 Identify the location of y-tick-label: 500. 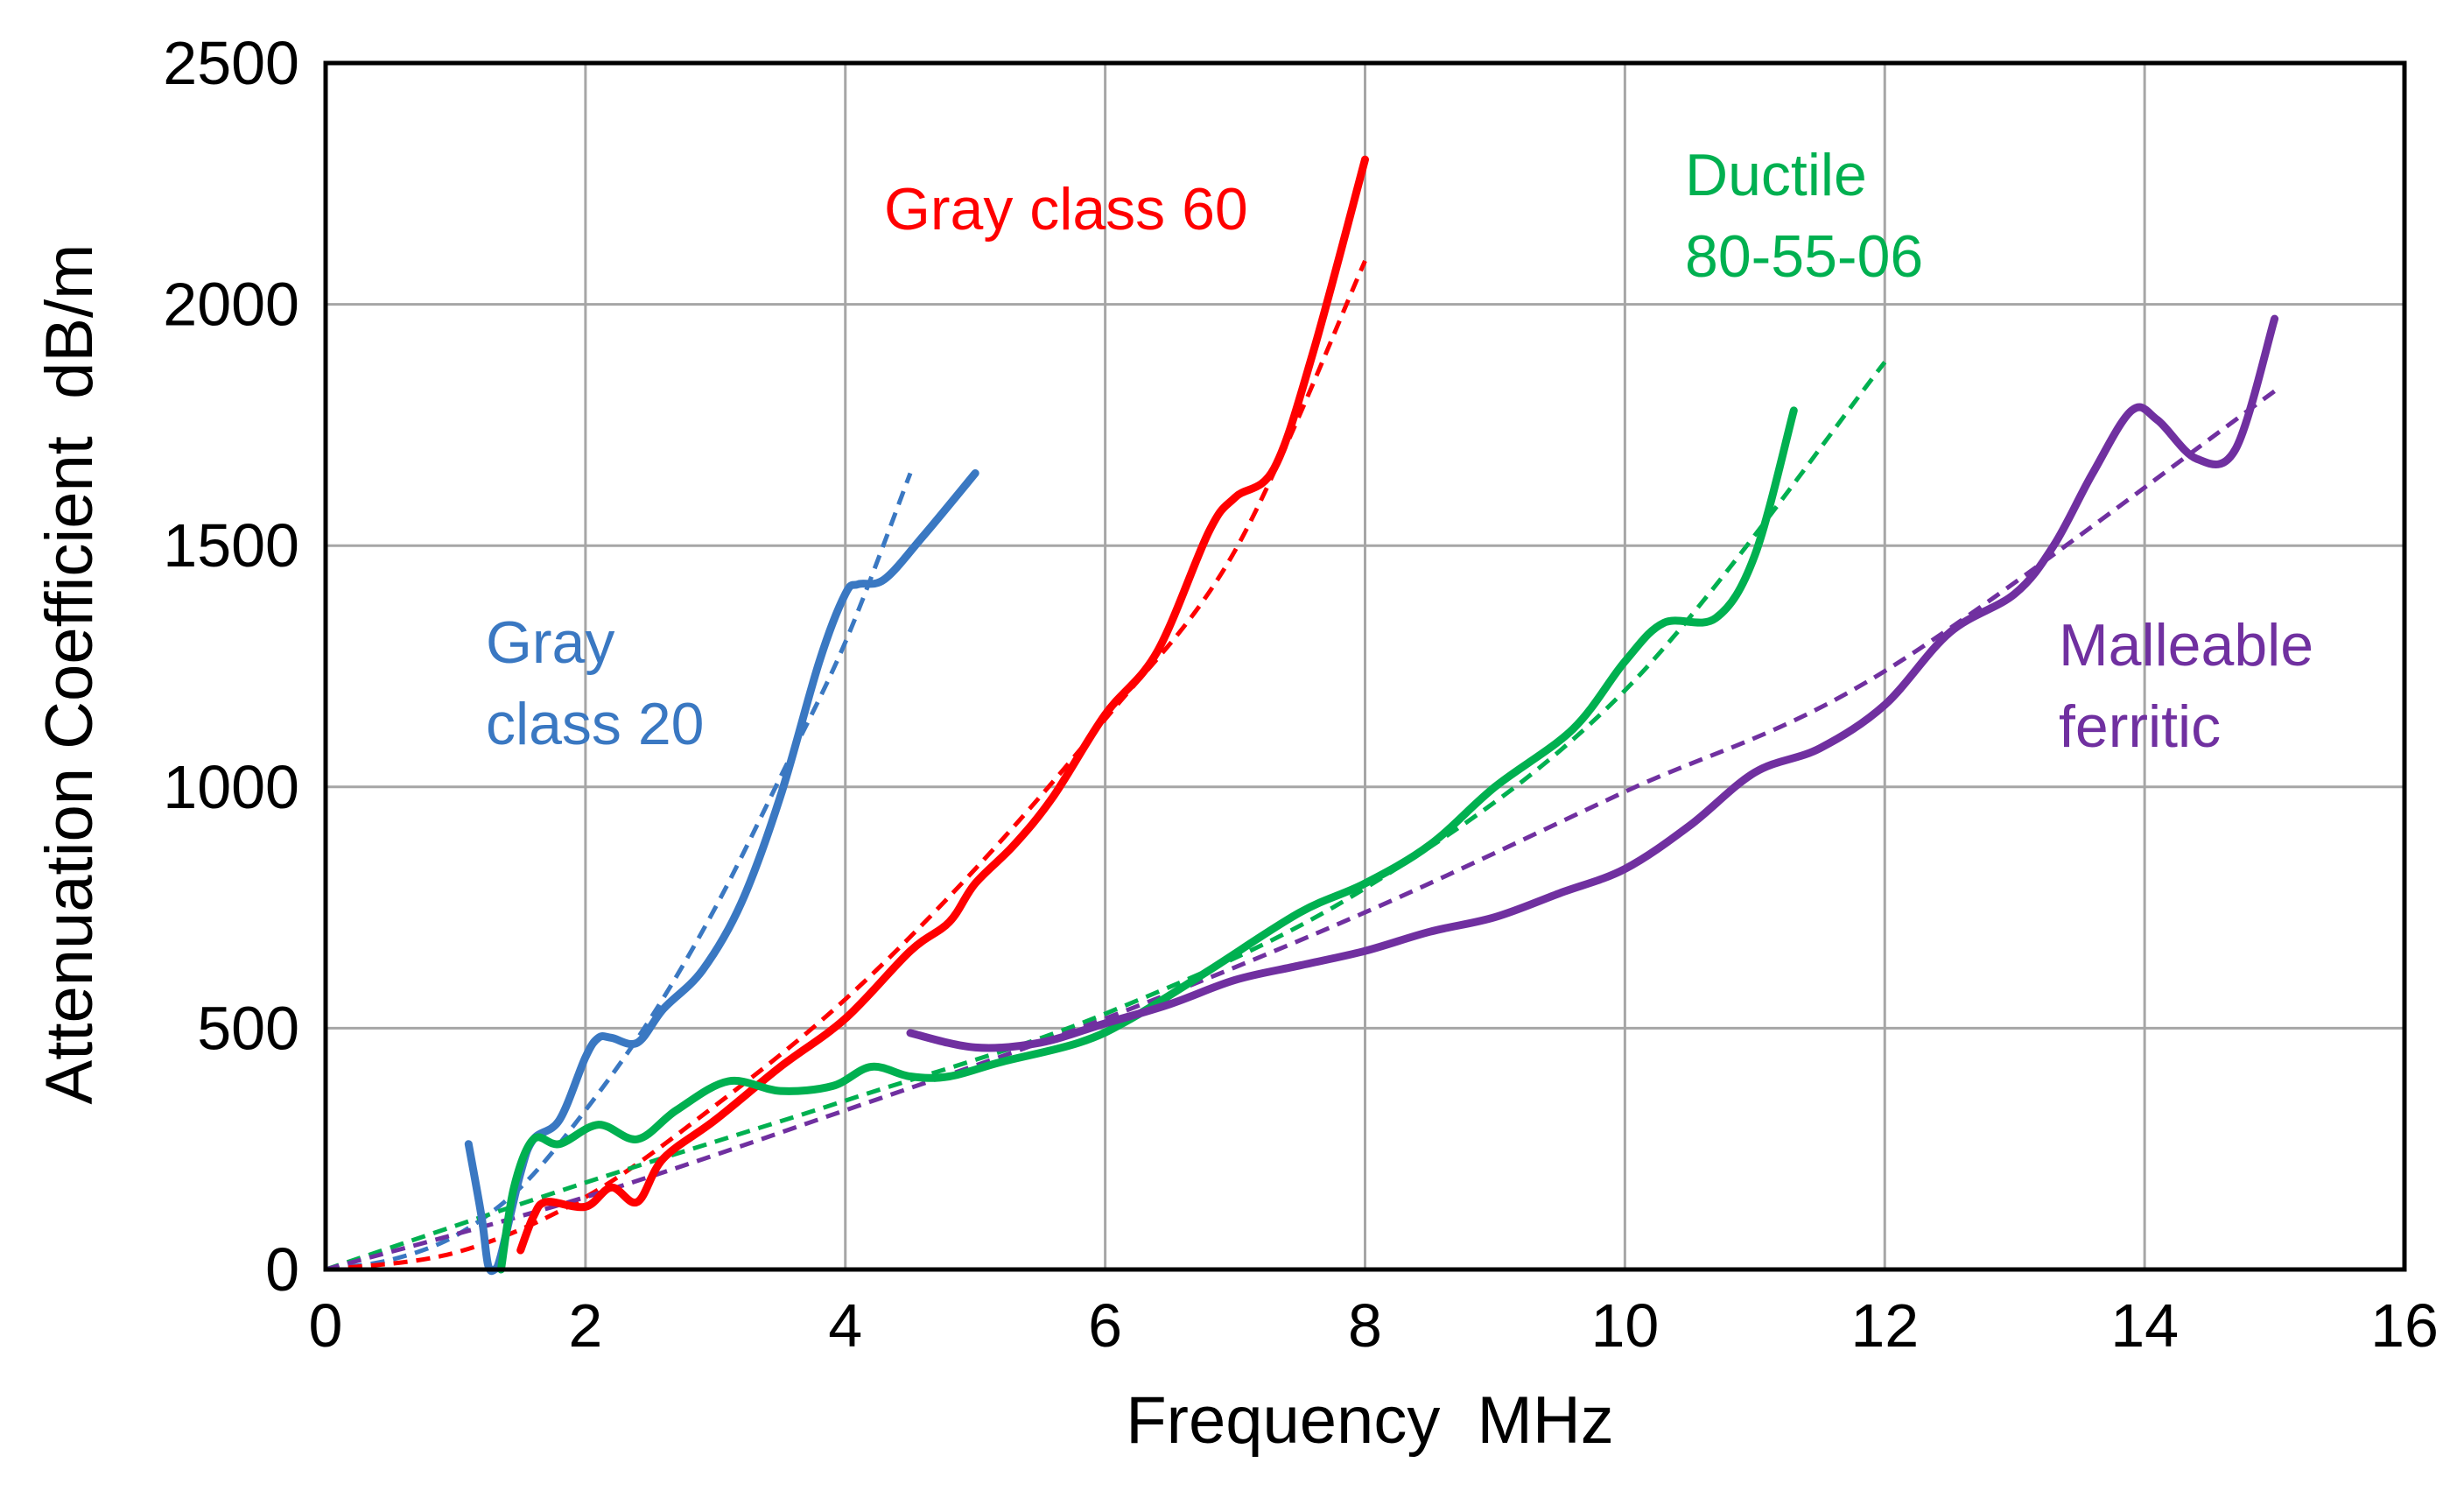
(248, 1028).